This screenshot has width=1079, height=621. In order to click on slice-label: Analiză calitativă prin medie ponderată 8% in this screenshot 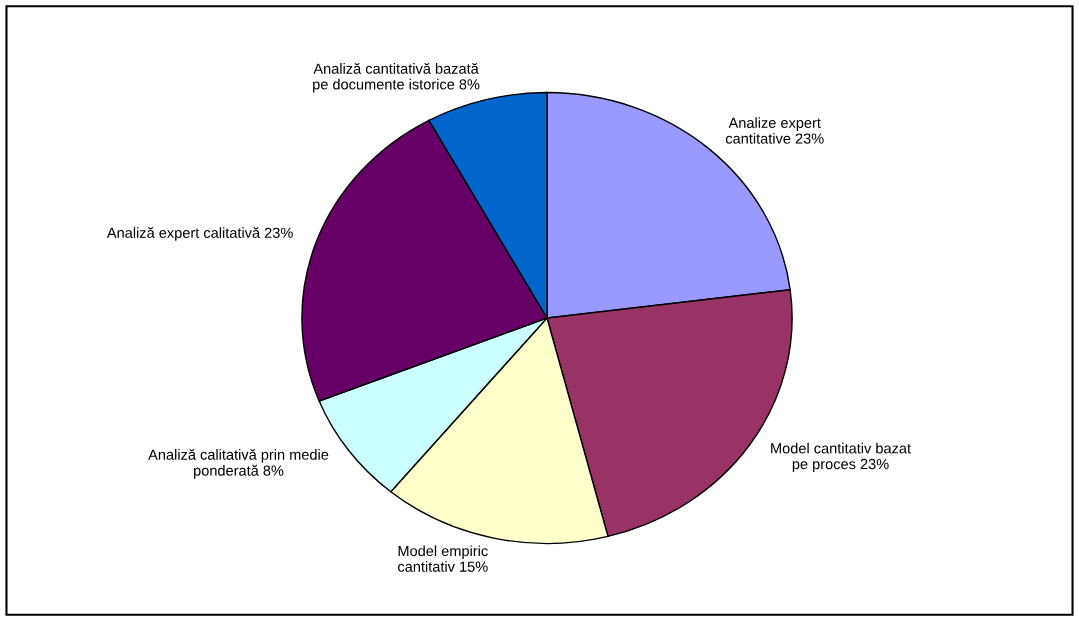, I will do `click(238, 463)`.